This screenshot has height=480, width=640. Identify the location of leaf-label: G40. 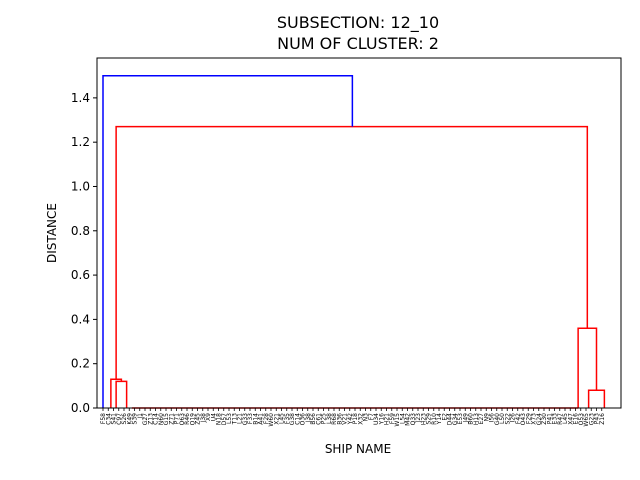
(497, 419).